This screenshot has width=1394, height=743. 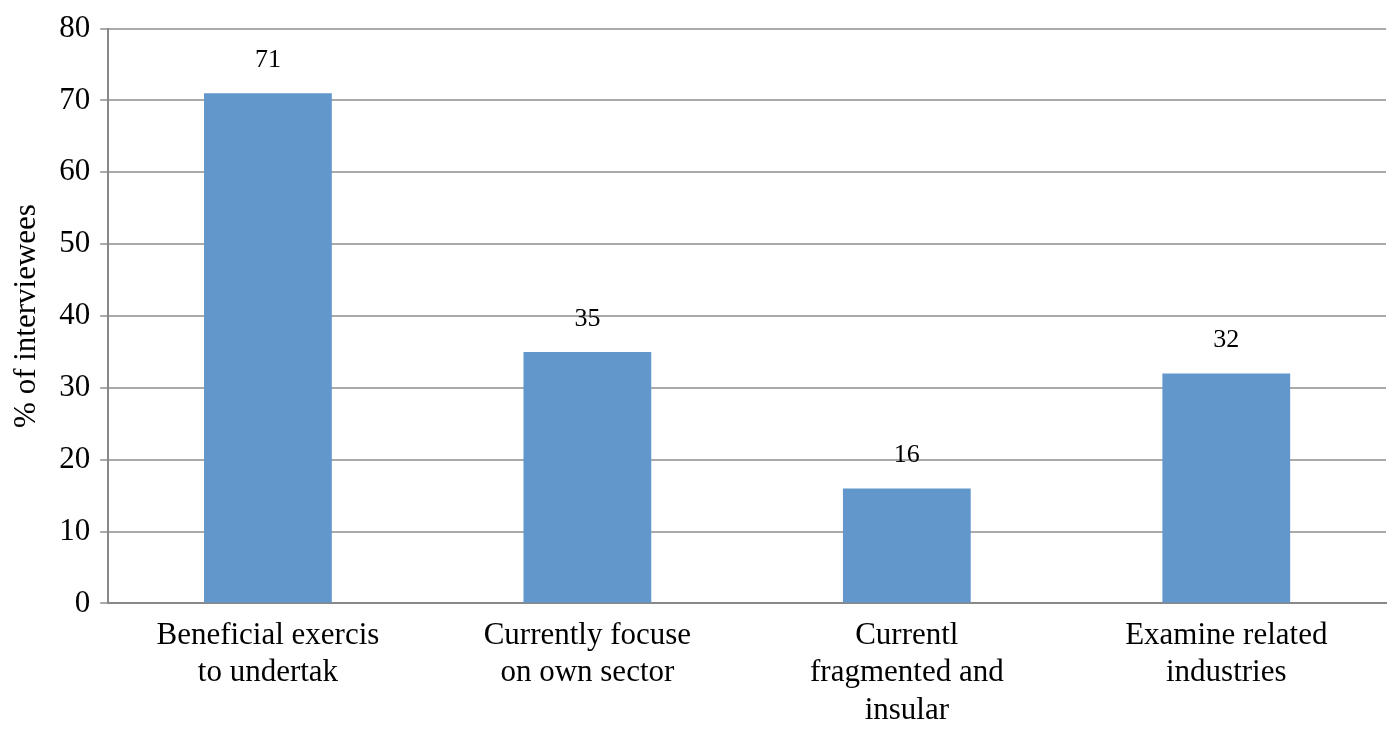 What do you see at coordinates (268, 652) in the screenshot?
I see `x-tick-label: Beneficial exercis to undertak` at bounding box center [268, 652].